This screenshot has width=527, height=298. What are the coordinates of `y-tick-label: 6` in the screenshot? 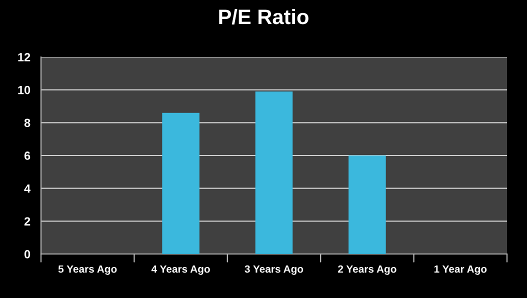 It's located at (27, 156).